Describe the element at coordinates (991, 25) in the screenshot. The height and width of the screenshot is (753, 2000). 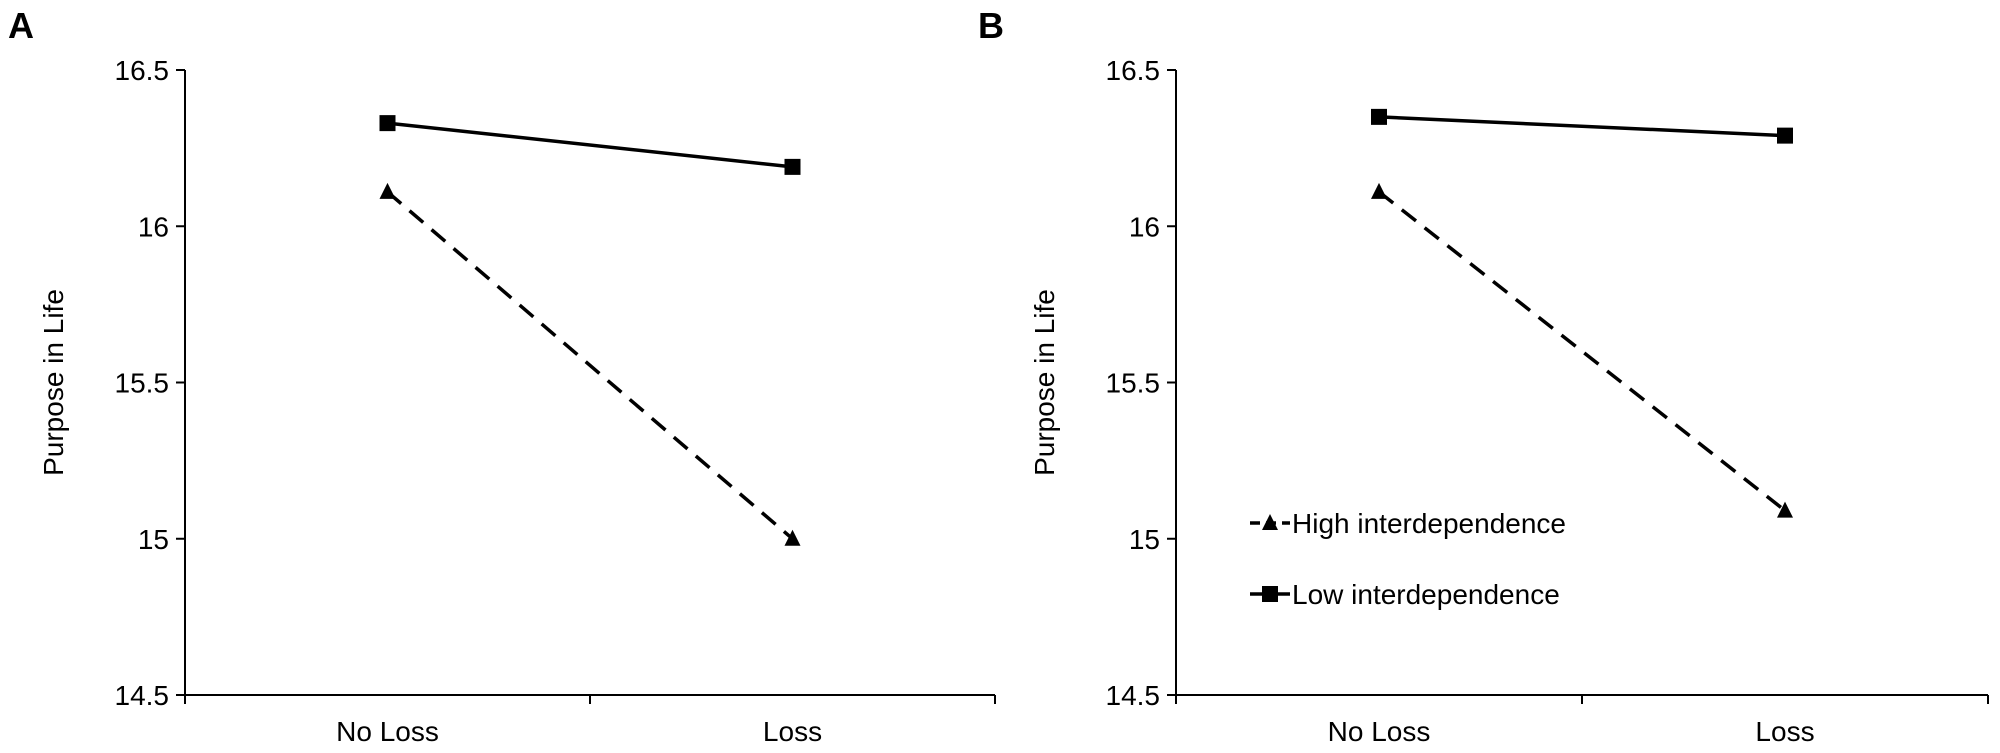
I see `panel-letter: B` at that location.